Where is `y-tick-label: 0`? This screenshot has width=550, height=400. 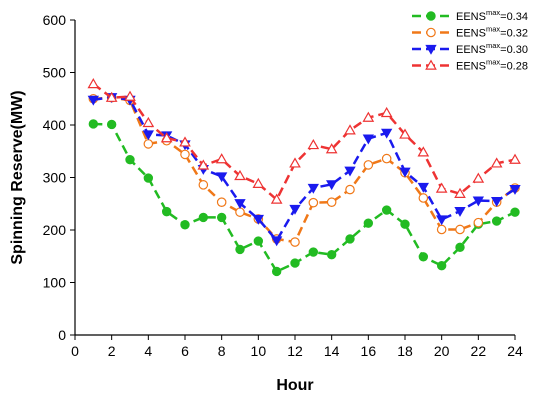
y-tick-label: 0 is located at coordinates (62, 335).